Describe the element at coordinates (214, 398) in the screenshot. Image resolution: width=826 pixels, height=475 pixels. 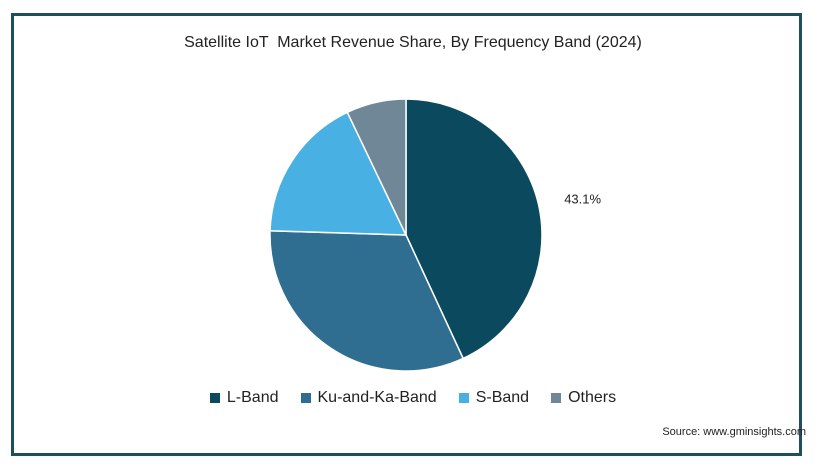
I see `legend-swatch-l-band` at that location.